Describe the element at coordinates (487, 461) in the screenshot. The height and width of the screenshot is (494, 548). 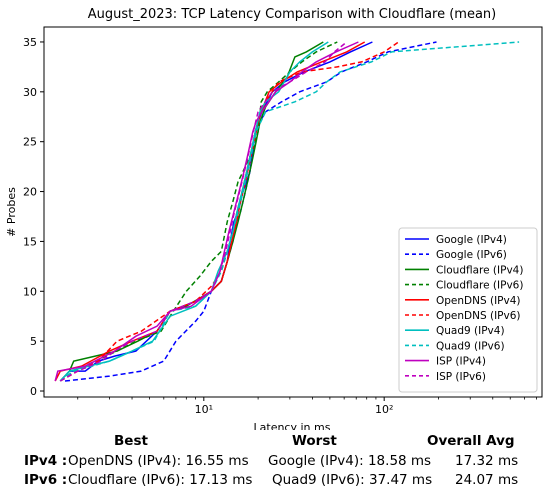
I see `avg-ipv4: 17.32 ms` at that location.